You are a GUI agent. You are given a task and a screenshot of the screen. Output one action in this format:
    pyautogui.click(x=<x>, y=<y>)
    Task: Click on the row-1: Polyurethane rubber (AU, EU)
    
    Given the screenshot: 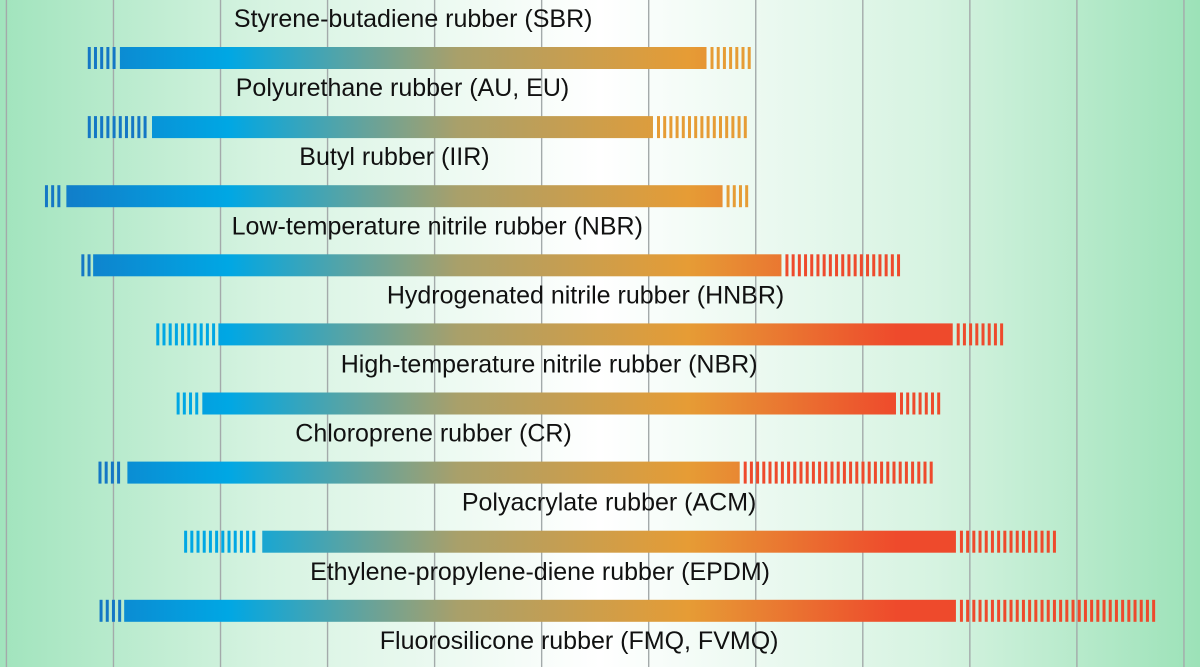 What is the action you would take?
    pyautogui.click(x=417, y=106)
    